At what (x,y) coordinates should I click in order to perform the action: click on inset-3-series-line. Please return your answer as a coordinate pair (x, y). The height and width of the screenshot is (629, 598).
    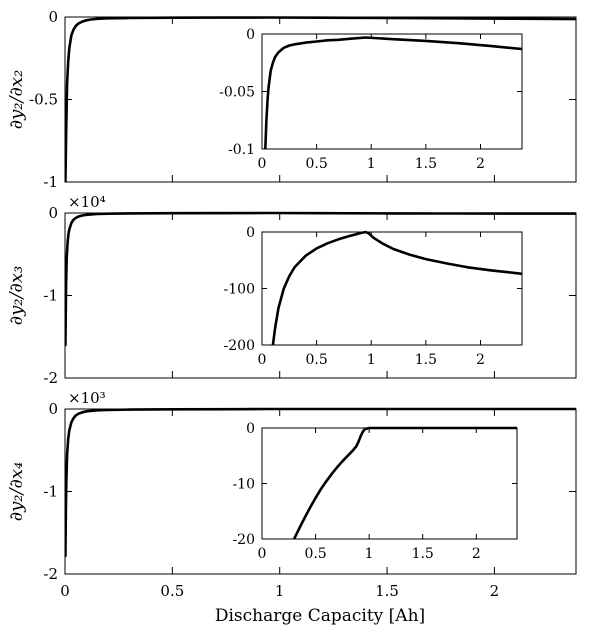
    Looking at the image, I should click on (404, 482).